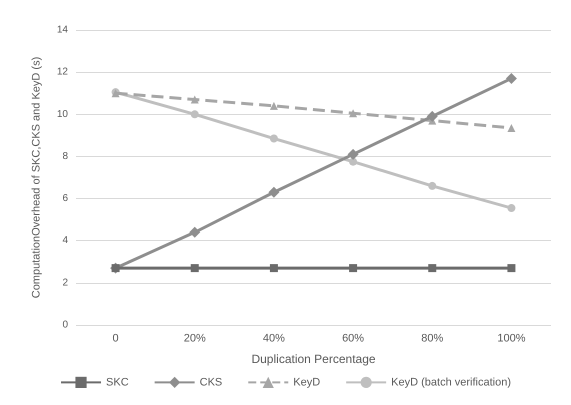 The height and width of the screenshot is (405, 571). I want to click on legend-label: CKS, so click(211, 382).